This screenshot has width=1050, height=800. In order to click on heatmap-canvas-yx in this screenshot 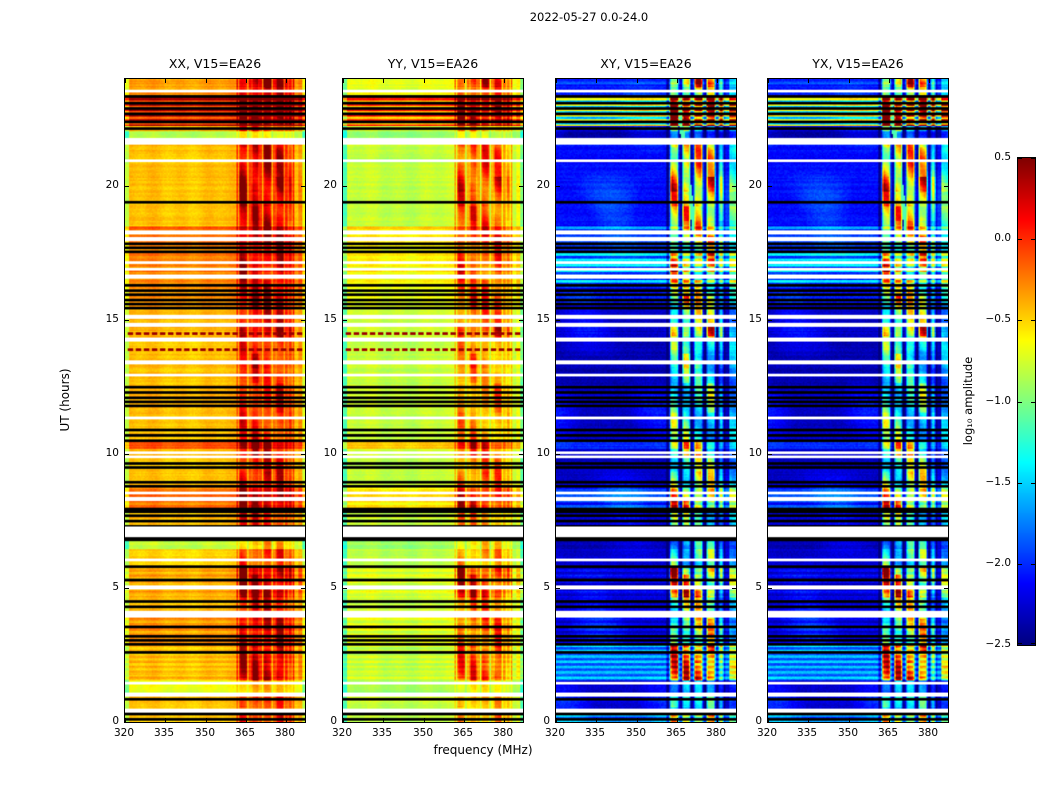, I will do `click(858, 400)`.